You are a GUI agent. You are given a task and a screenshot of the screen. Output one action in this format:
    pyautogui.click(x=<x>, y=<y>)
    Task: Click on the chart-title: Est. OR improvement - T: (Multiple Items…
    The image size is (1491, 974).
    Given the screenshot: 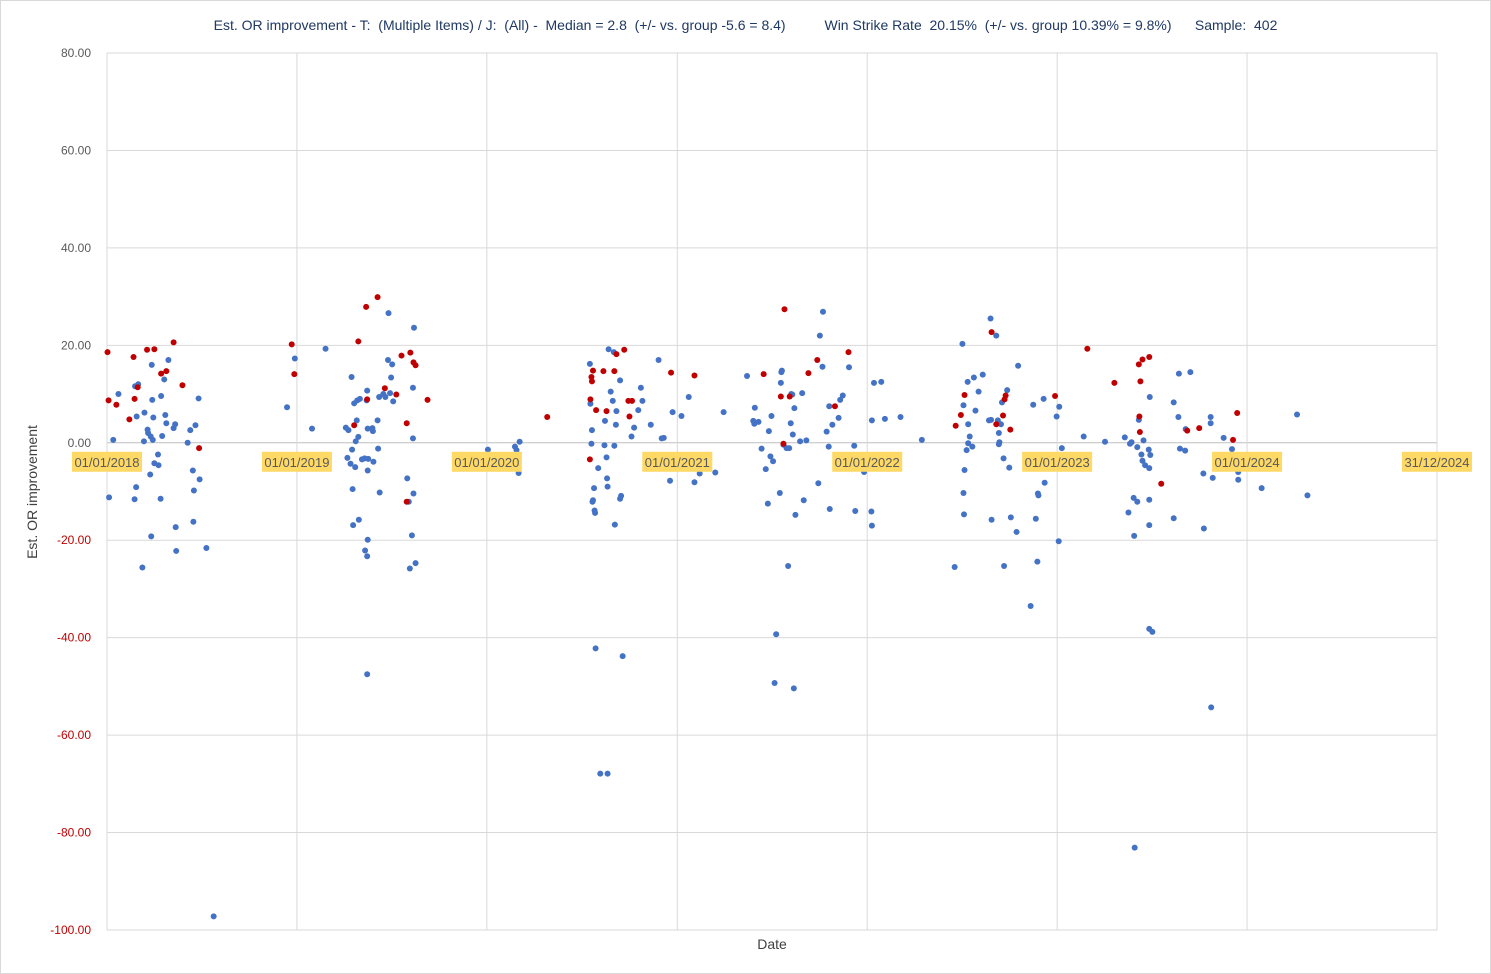 What is the action you would take?
    pyautogui.click(x=745, y=25)
    